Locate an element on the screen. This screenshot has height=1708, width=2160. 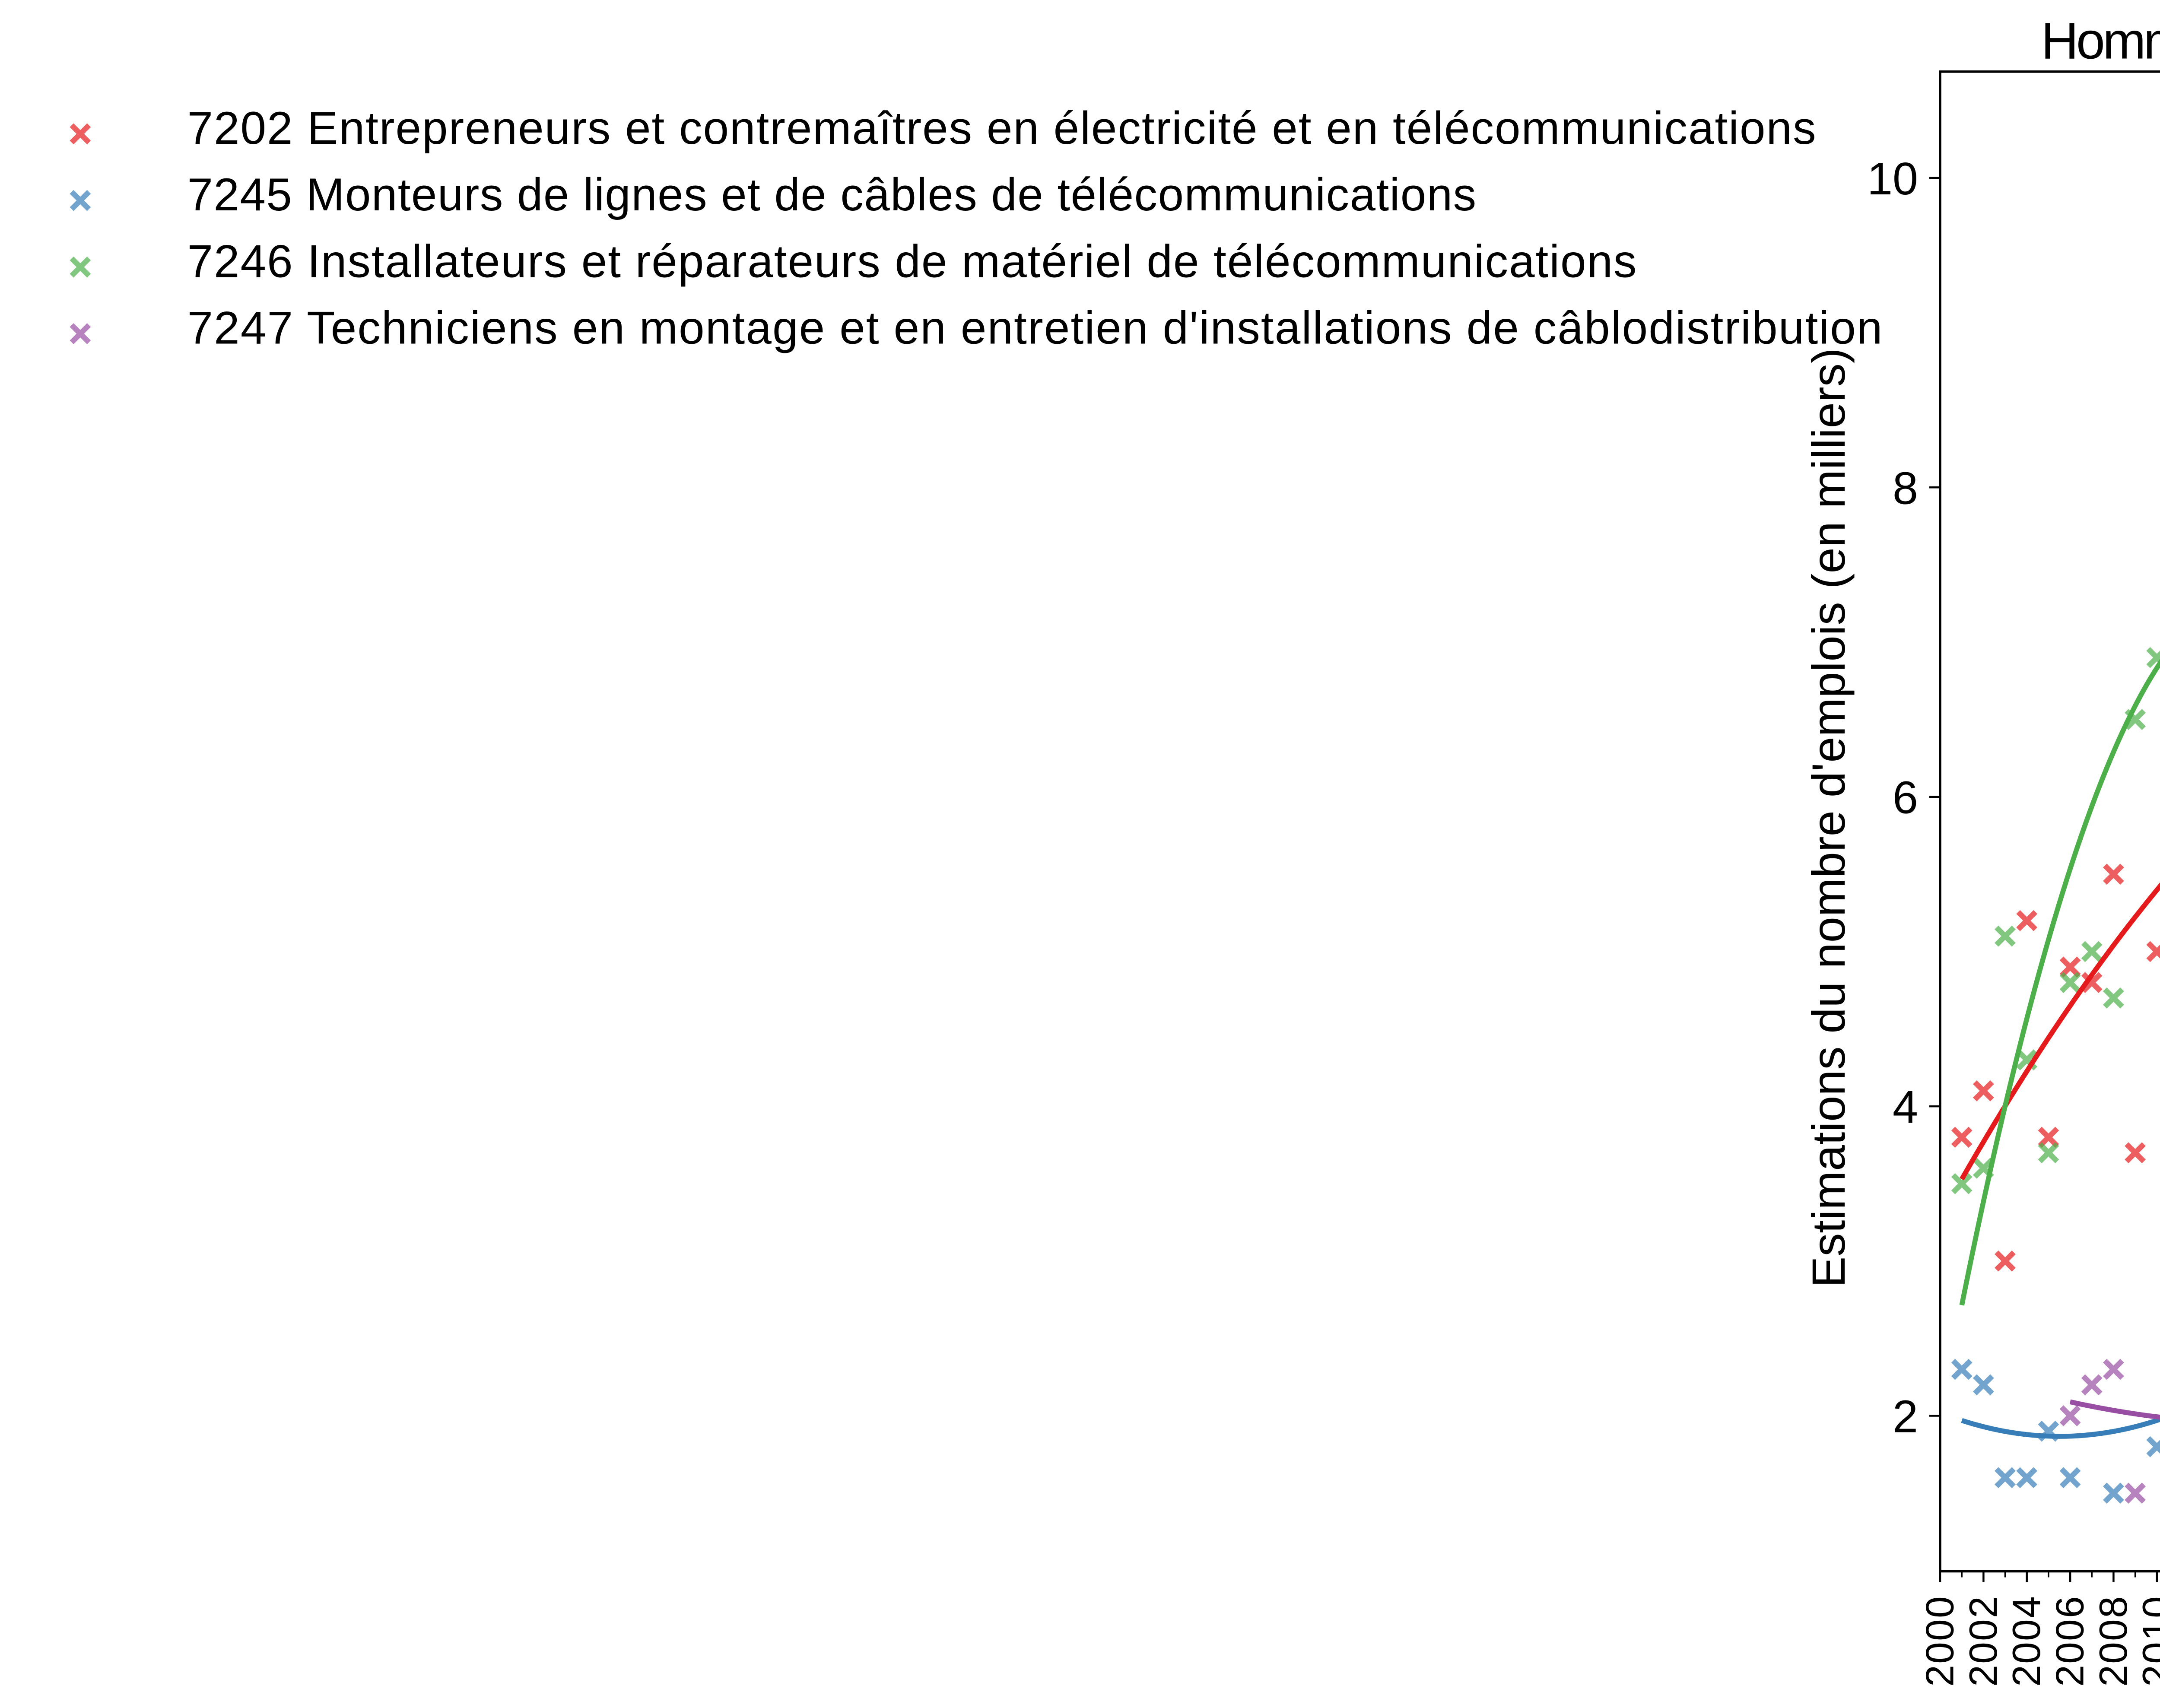
svg-text: 2000 is located at coordinates (1941, 1641).